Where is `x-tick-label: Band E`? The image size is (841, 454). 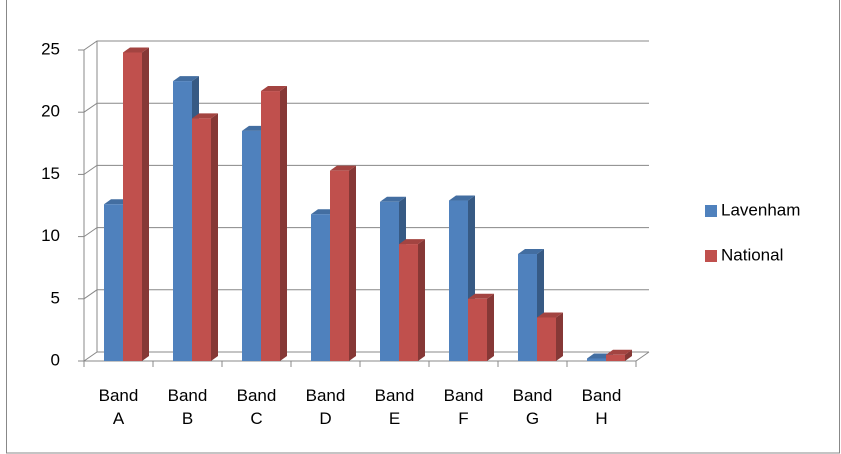 x-tick-label: Band E is located at coordinates (394, 407).